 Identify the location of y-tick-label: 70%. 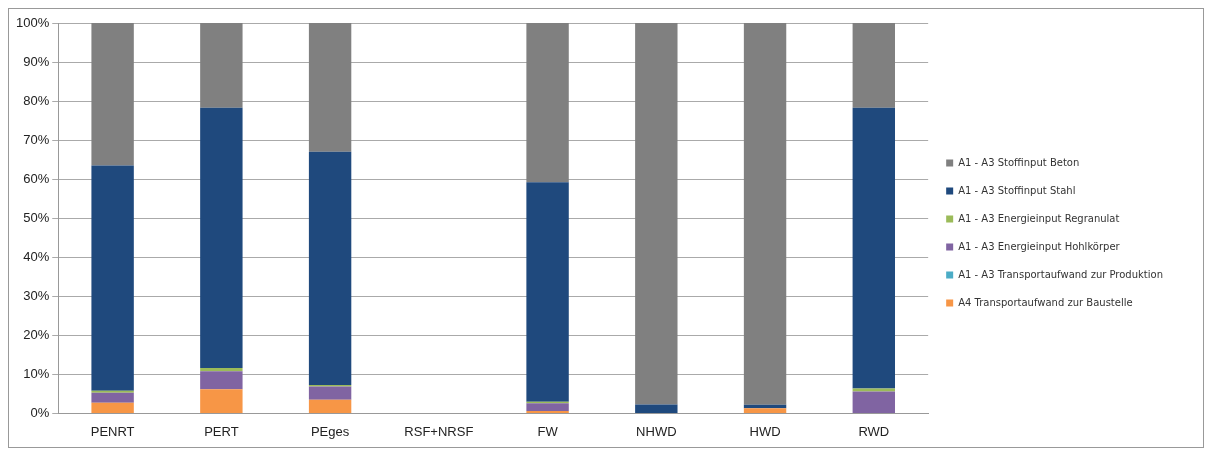
(36, 139).